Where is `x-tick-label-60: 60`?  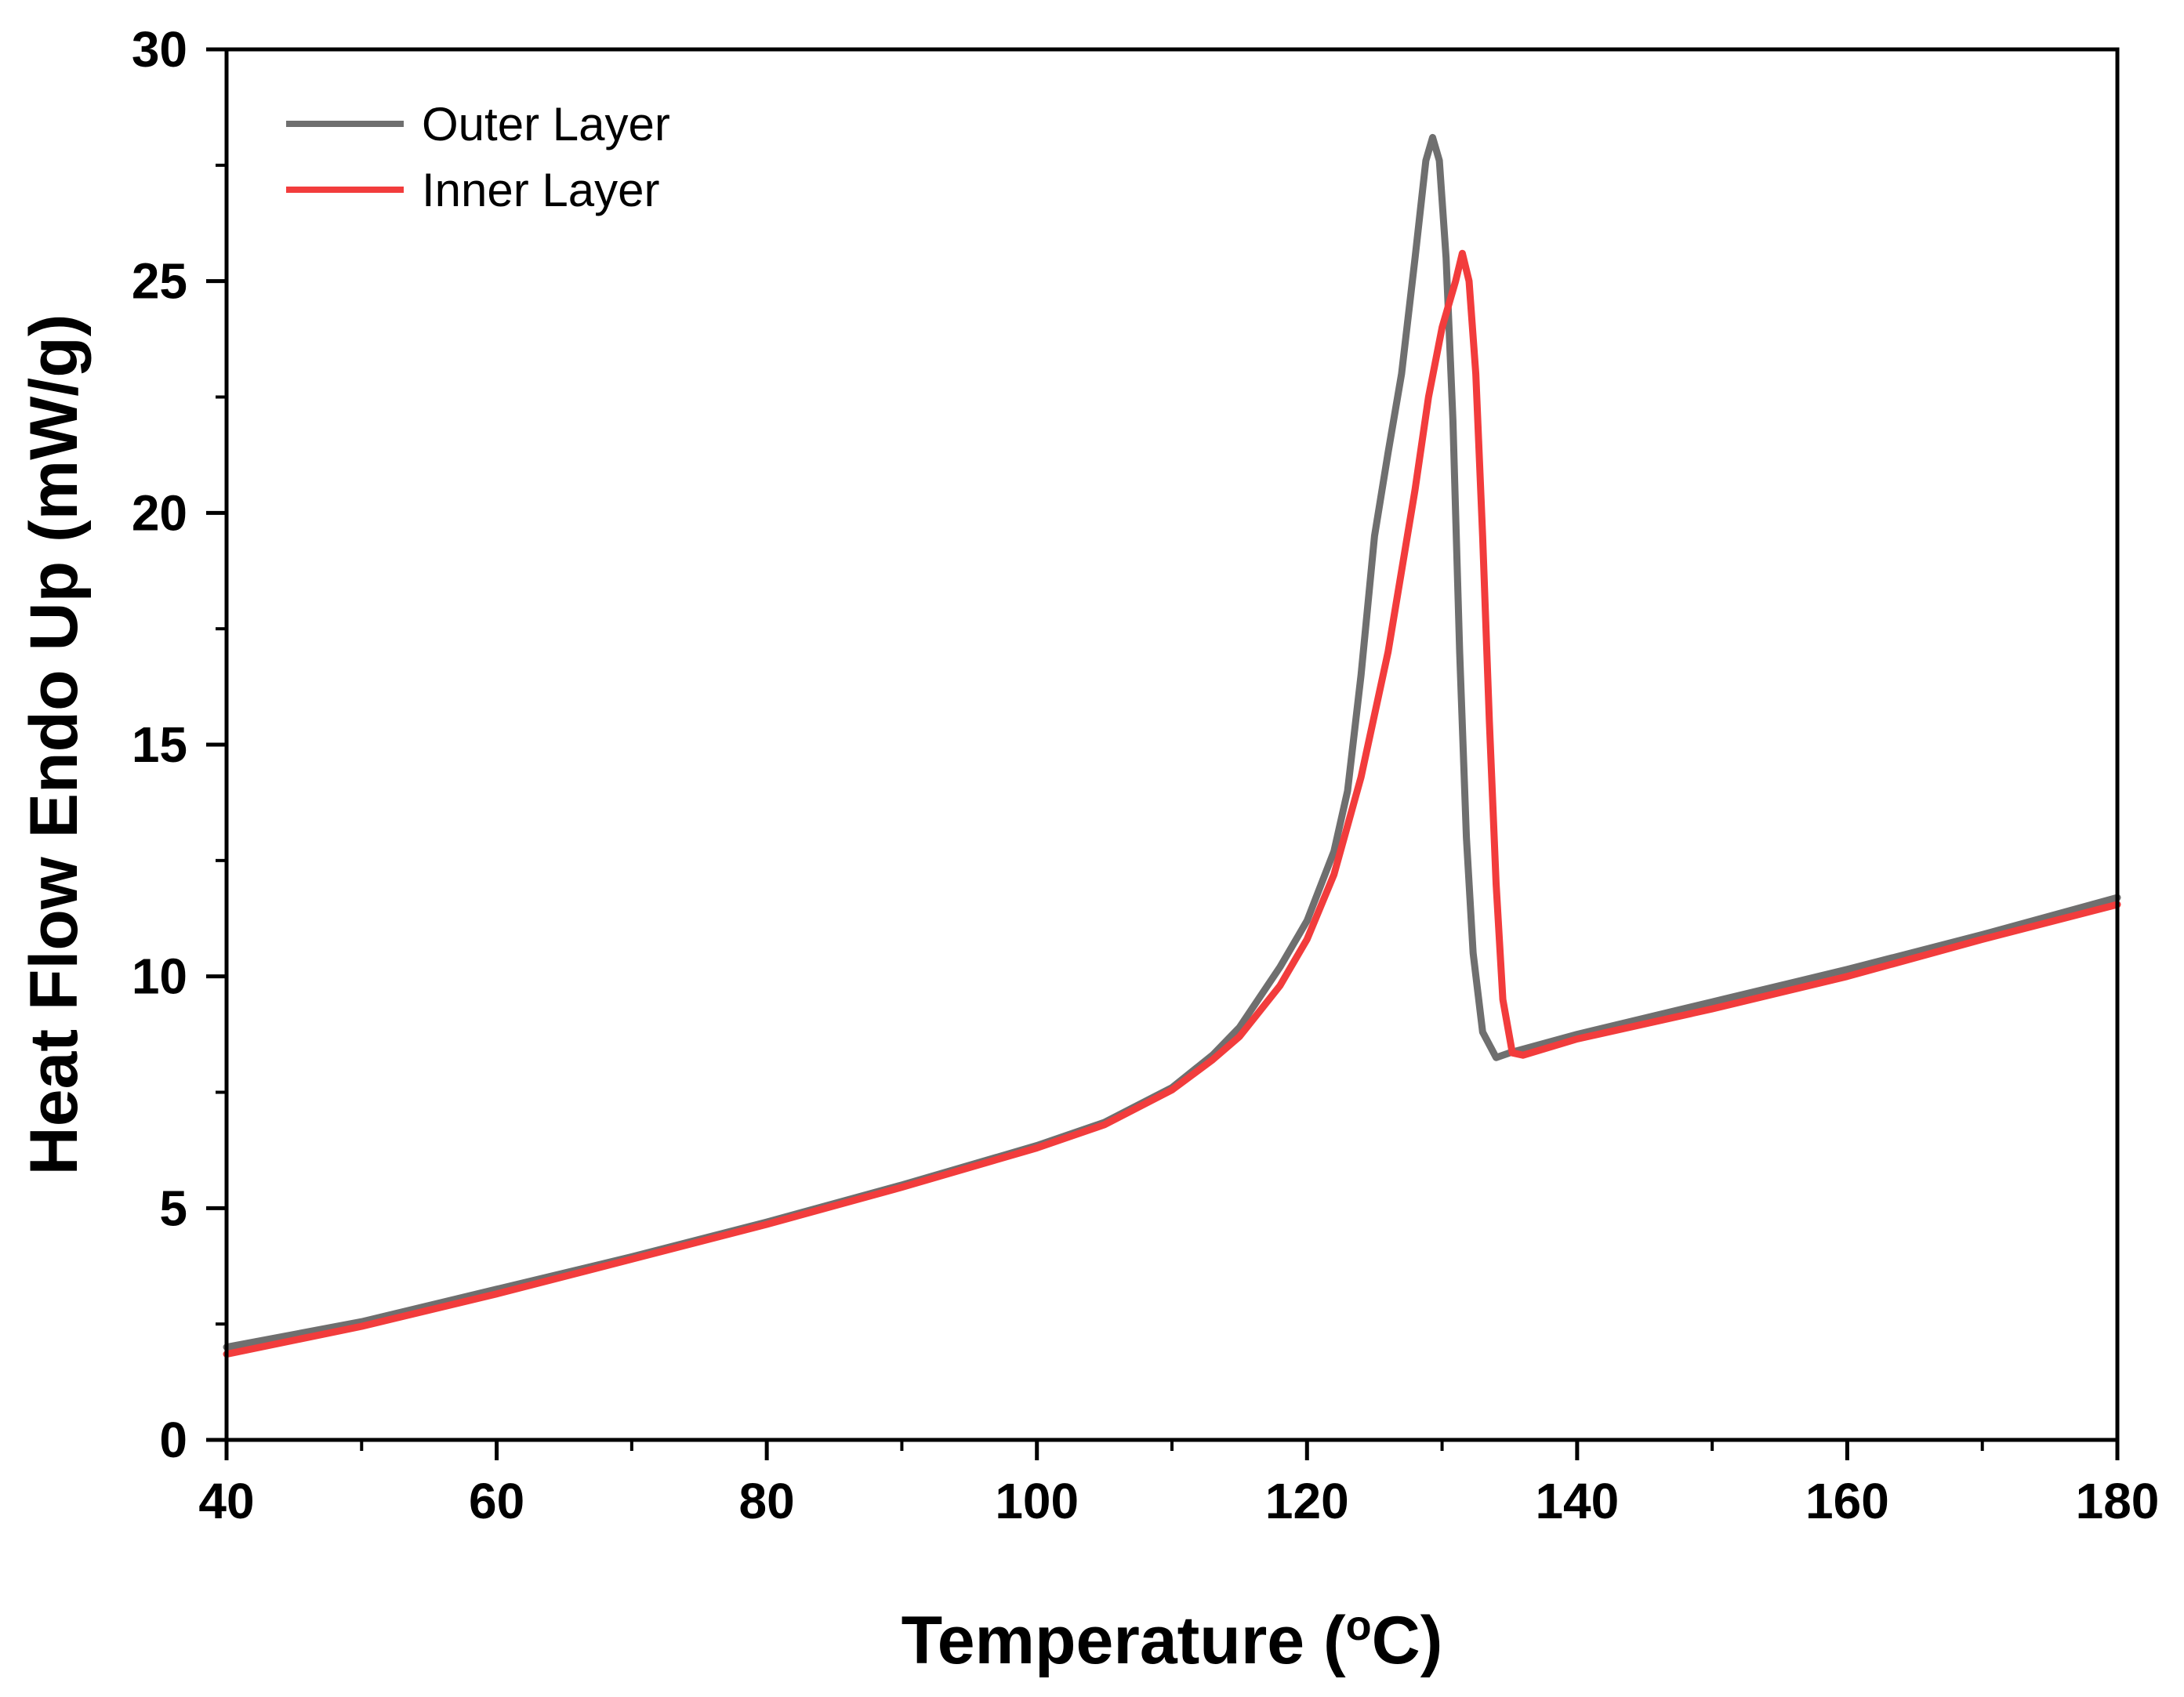 x-tick-label-60: 60 is located at coordinates (496, 1501).